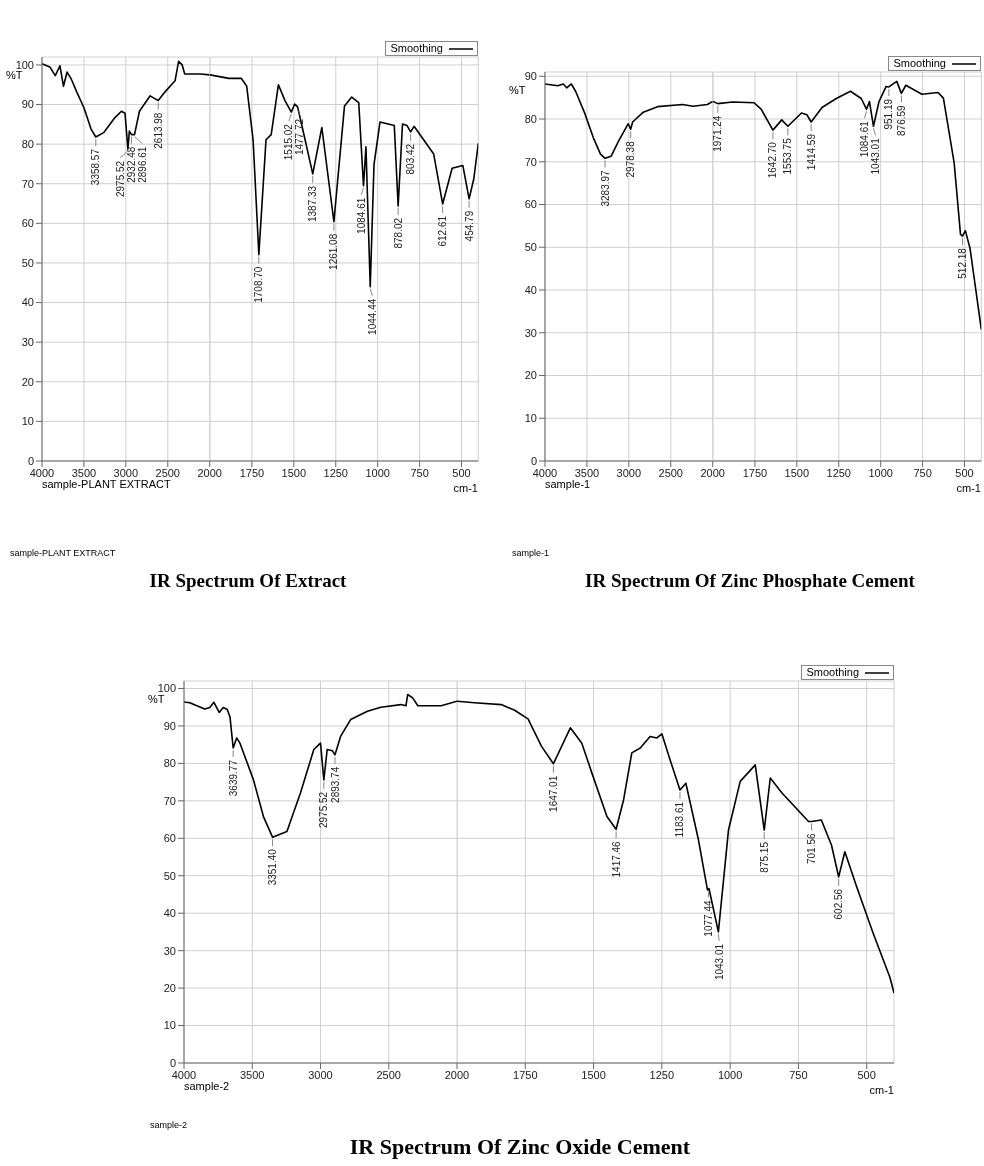 The height and width of the screenshot is (1166, 984). Describe the element at coordinates (335, 784) in the screenshot. I see `annotation: 2893.74` at that location.